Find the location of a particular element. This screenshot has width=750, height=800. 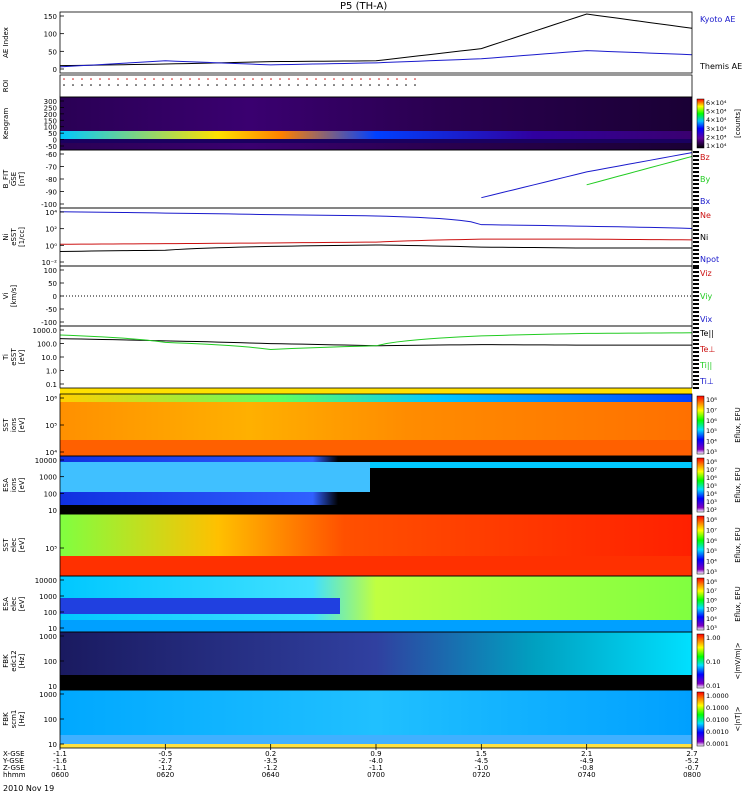

footer-value: 2.1 is located at coordinates (586, 754).